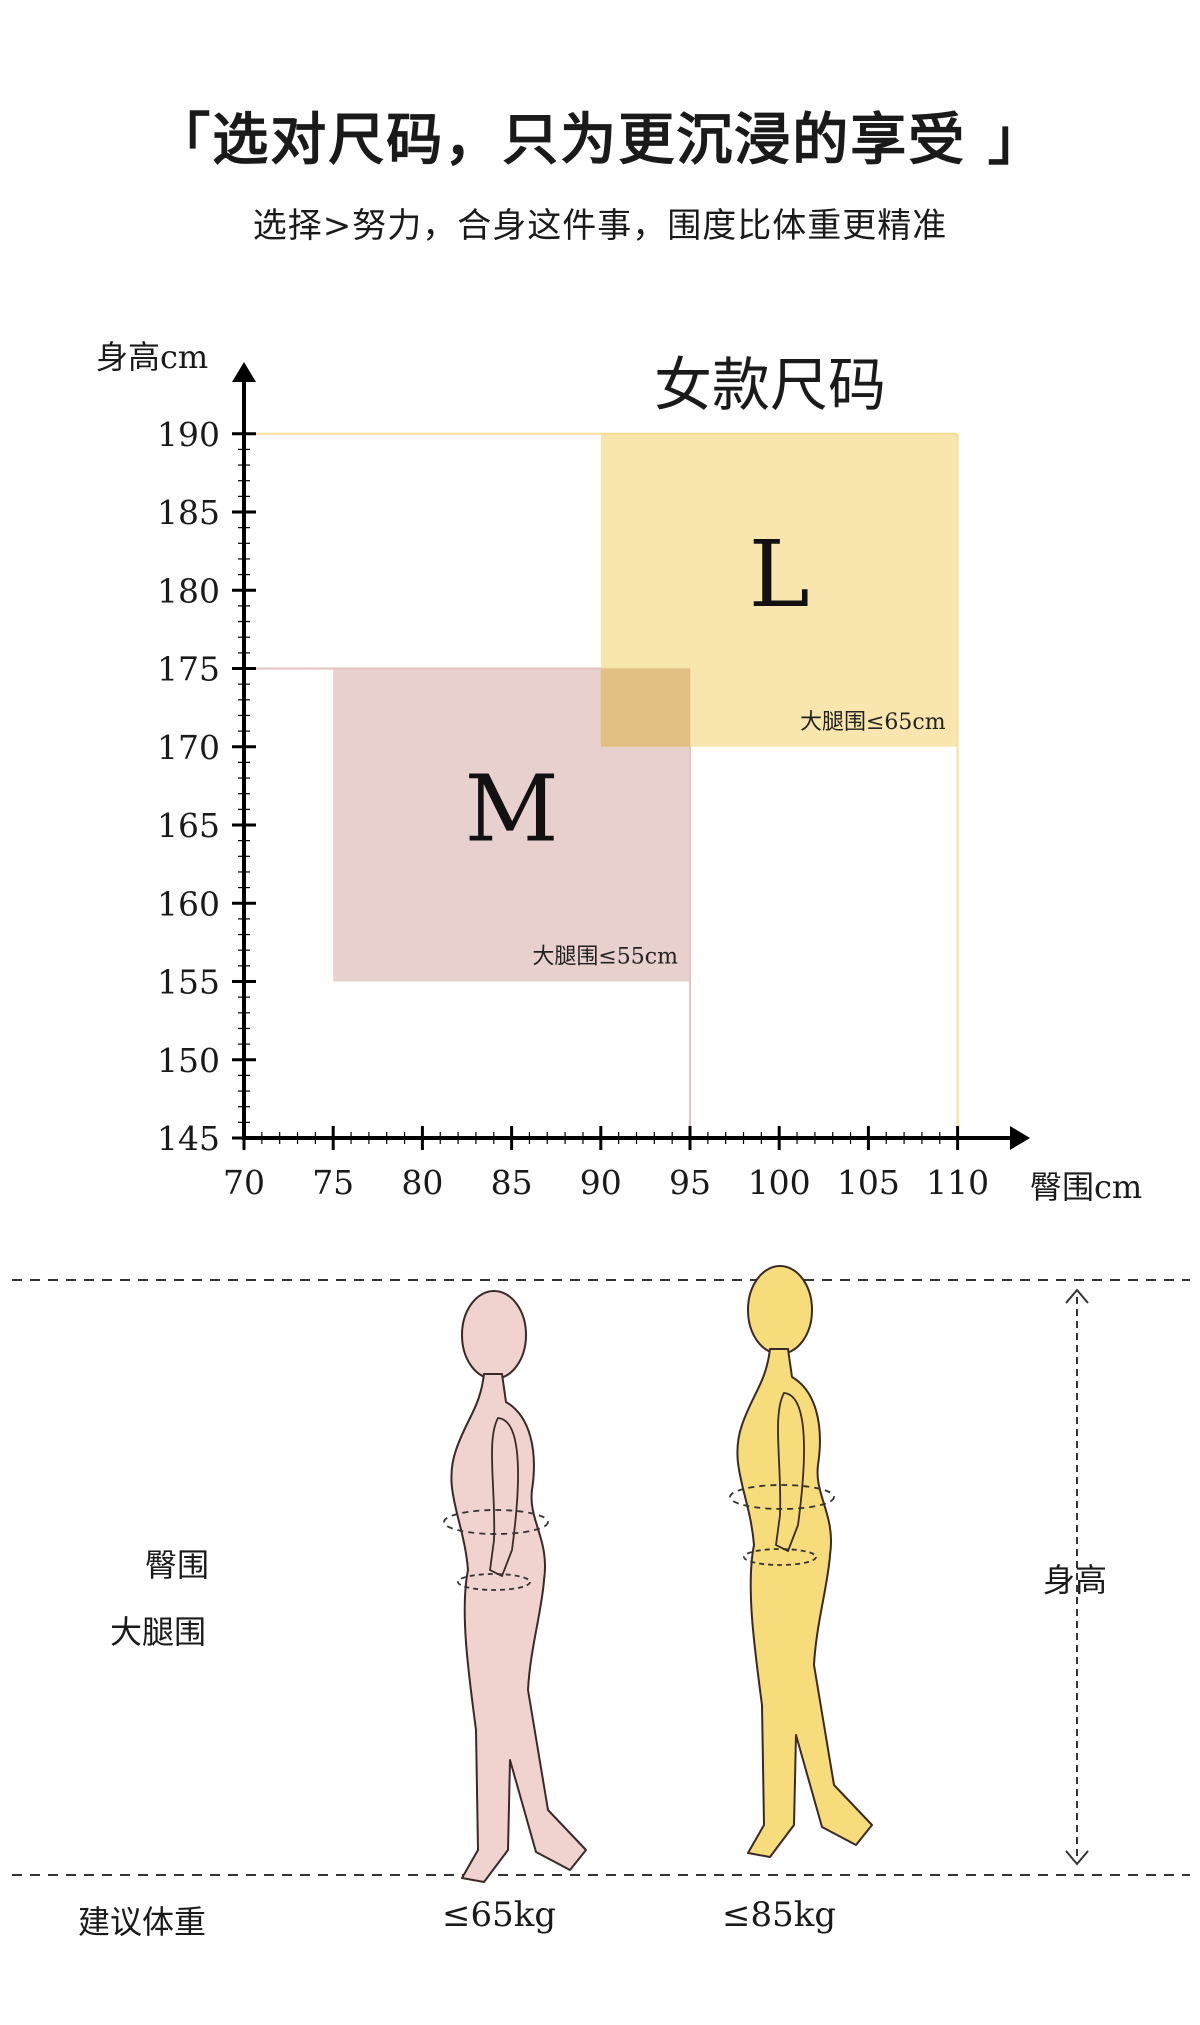  What do you see at coordinates (244, 372) in the screenshot?
I see `y-axis-arrow` at bounding box center [244, 372].